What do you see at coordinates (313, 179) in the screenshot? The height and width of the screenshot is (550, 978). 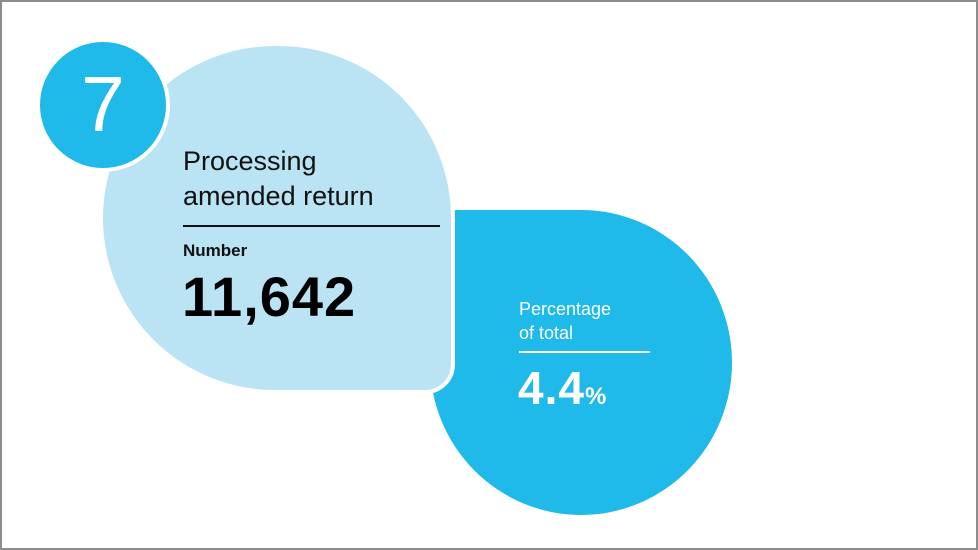 I see `card-title: Processing amended return` at bounding box center [313, 179].